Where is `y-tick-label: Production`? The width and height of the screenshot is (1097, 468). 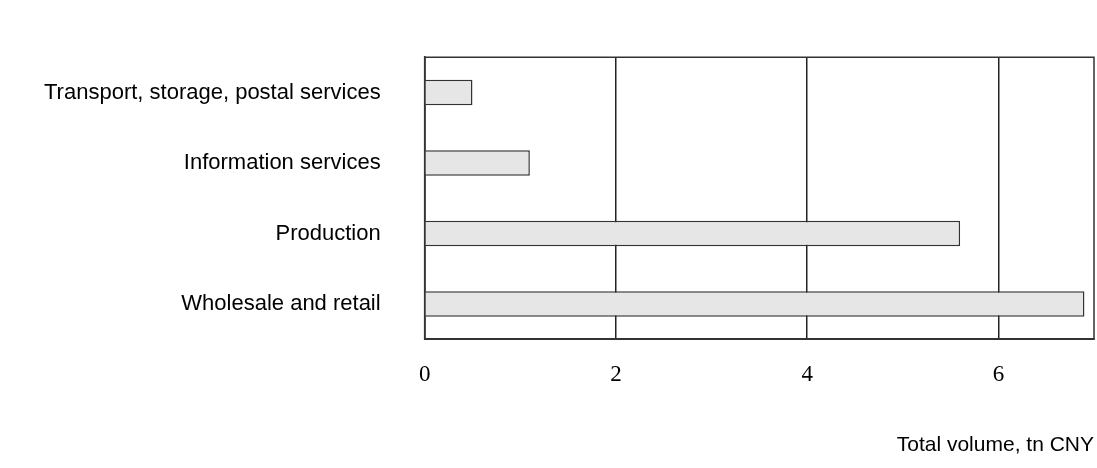 y-tick-label: Production is located at coordinates (328, 232).